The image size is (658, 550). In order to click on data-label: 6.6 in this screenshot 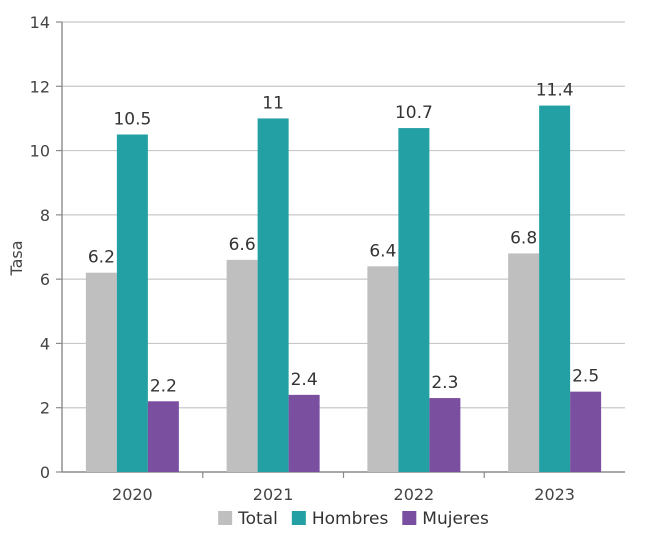, I will do `click(242, 245)`.